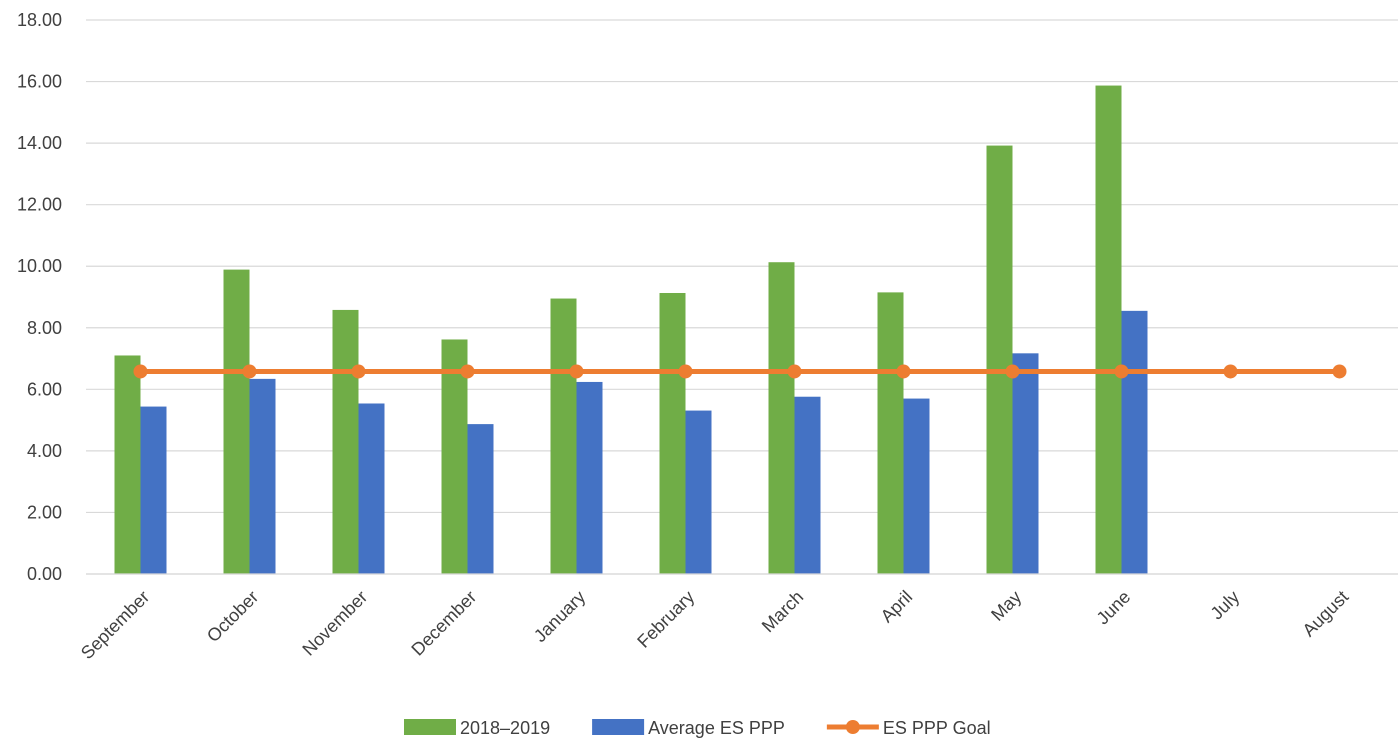  Describe the element at coordinates (371, 488) in the screenshot. I see `bar-average-es-ppp-november` at that location.